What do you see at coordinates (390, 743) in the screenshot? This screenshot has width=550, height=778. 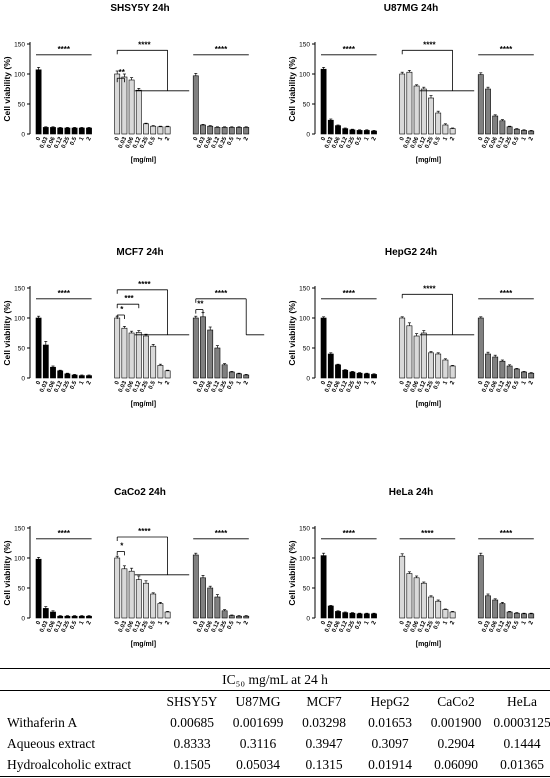 I see `table-cell: 0.3097` at bounding box center [390, 743].